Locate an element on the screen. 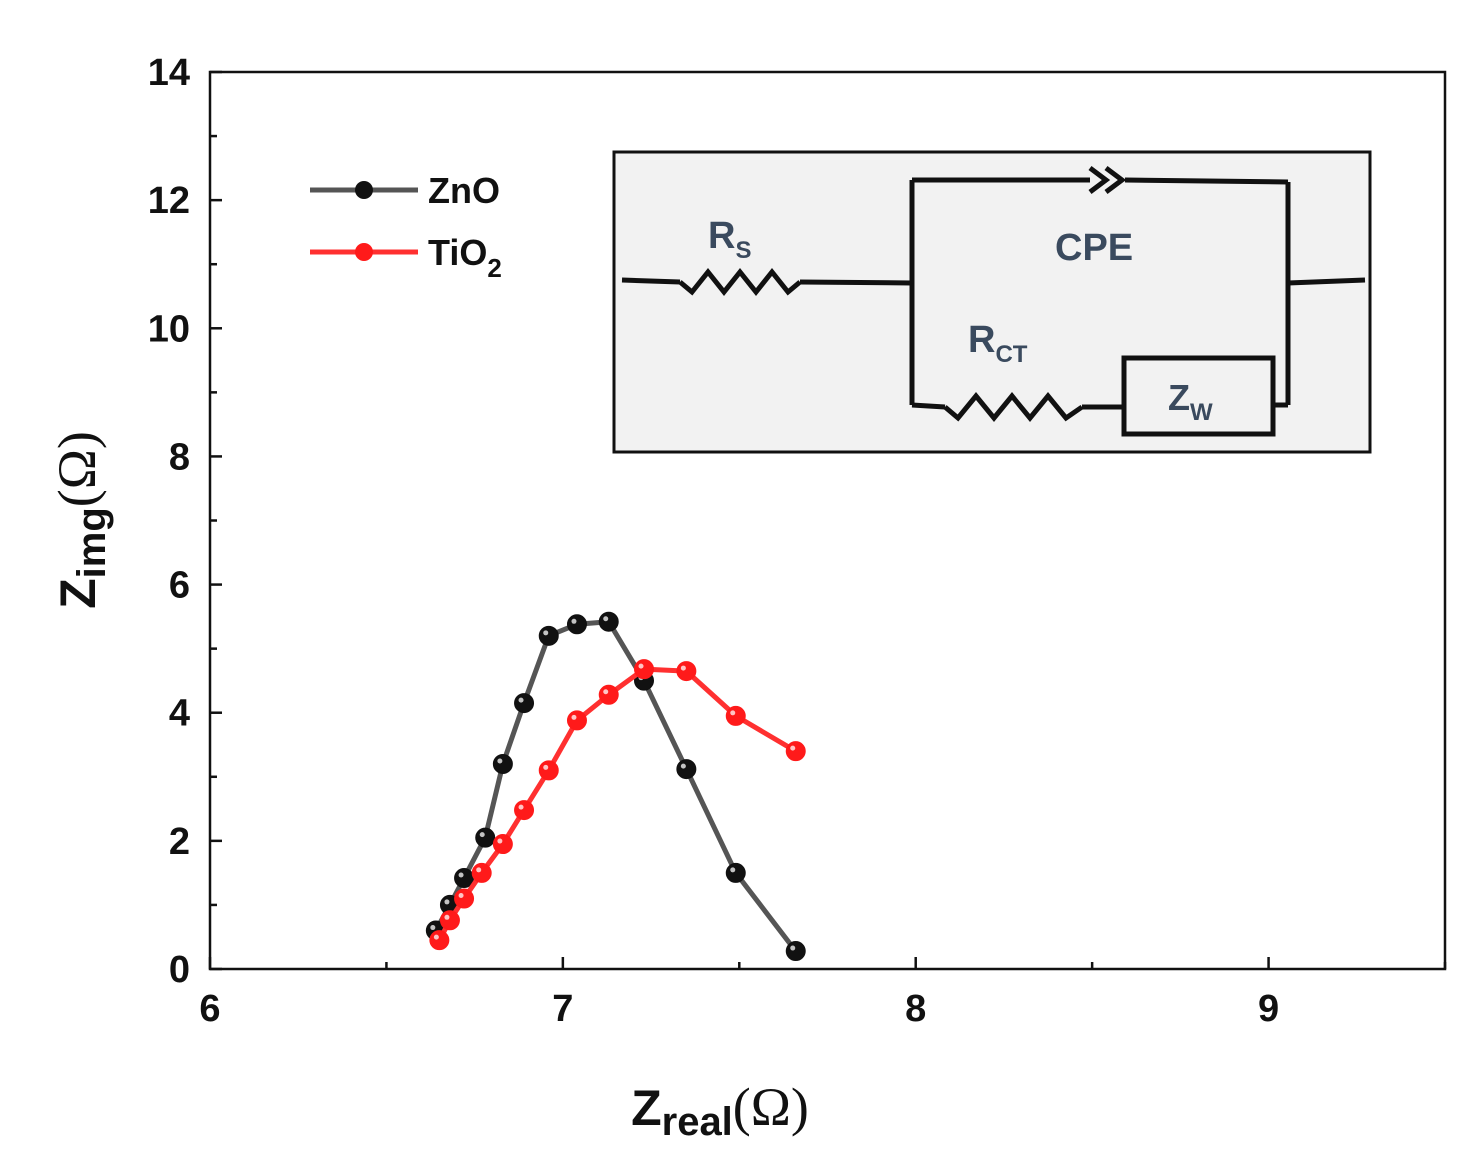 The width and height of the screenshot is (1480, 1171). label-cpe: CPE is located at coordinates (1094, 248).